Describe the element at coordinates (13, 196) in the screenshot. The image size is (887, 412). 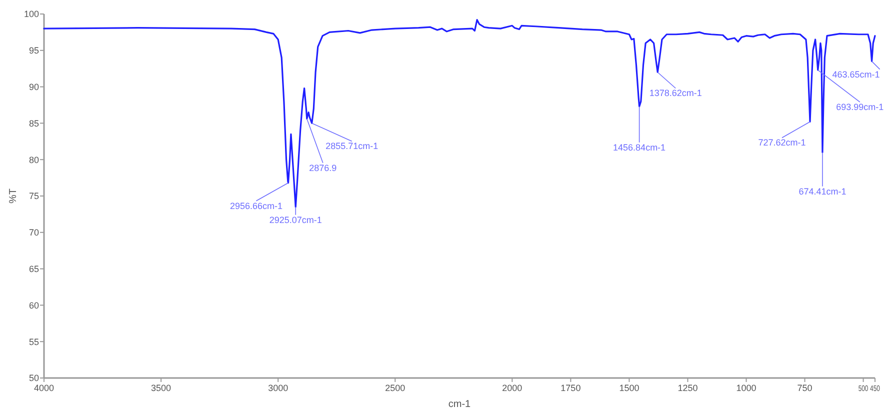
I see `y-axis-title: %T` at that location.